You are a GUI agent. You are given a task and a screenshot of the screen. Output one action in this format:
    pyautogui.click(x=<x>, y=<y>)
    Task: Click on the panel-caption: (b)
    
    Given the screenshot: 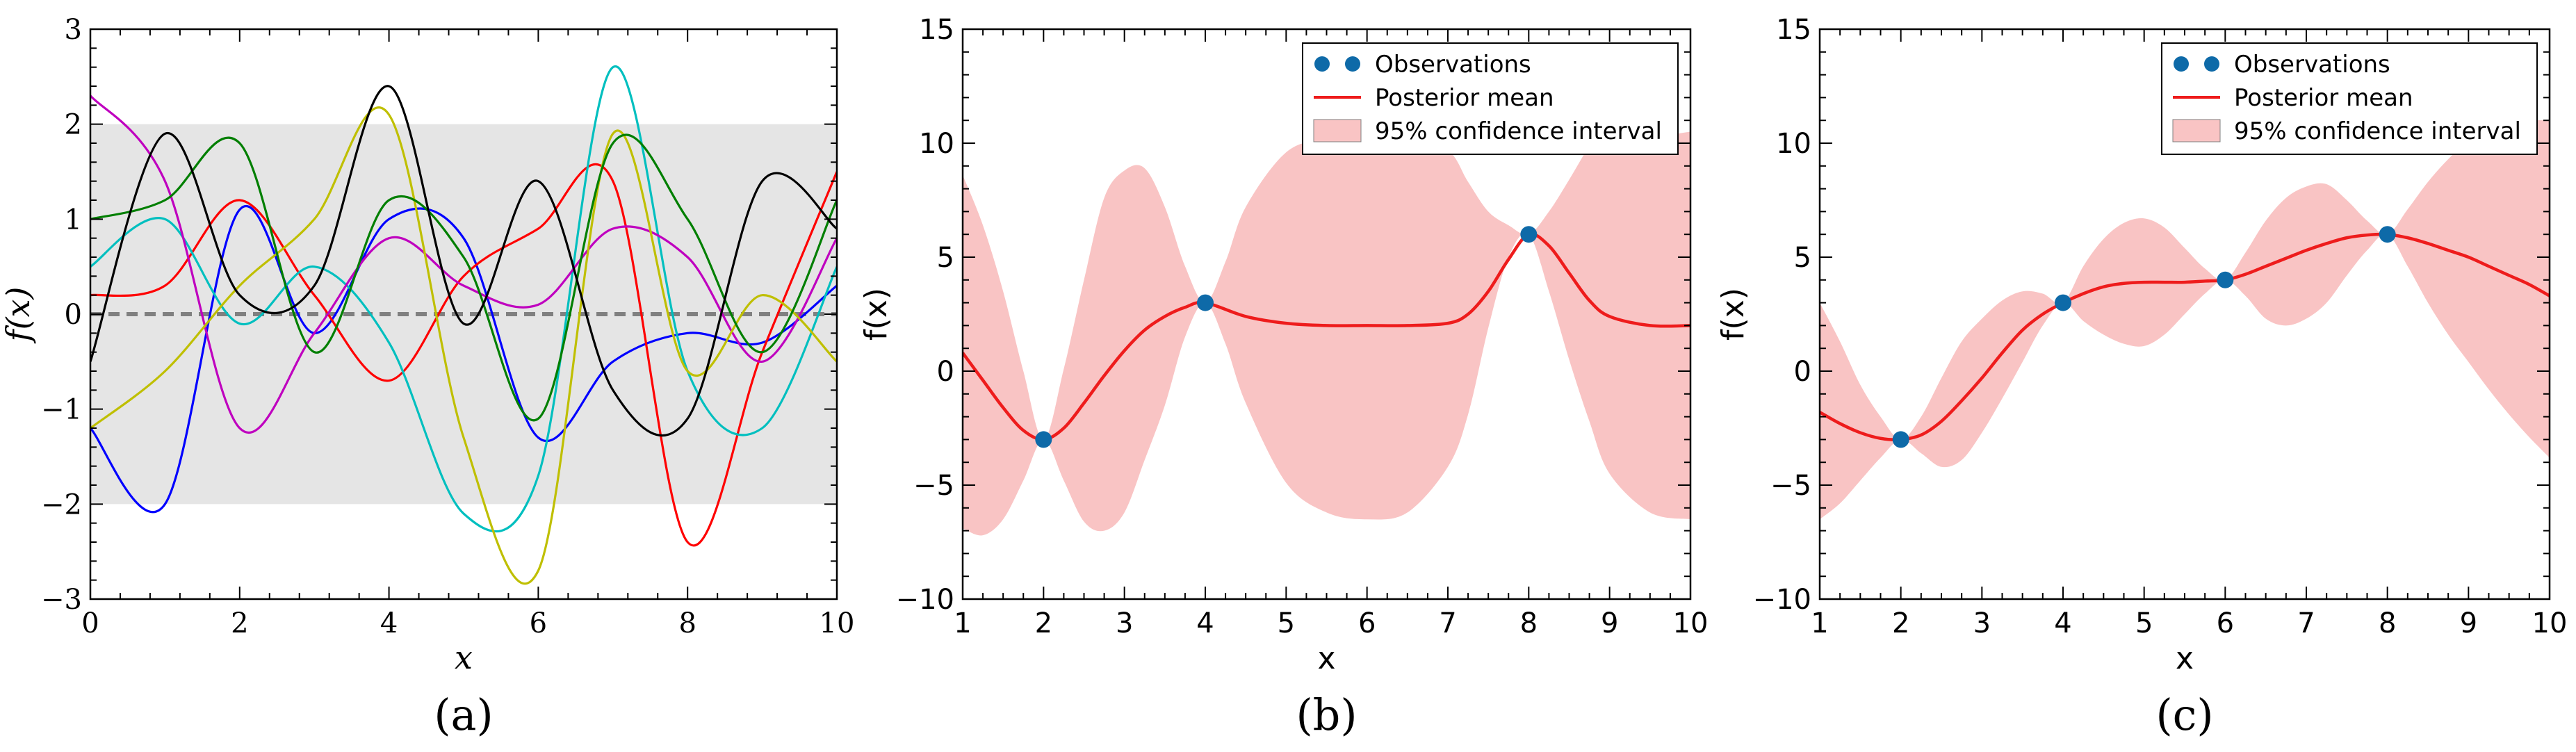 What is the action you would take?
    pyautogui.click(x=1326, y=714)
    